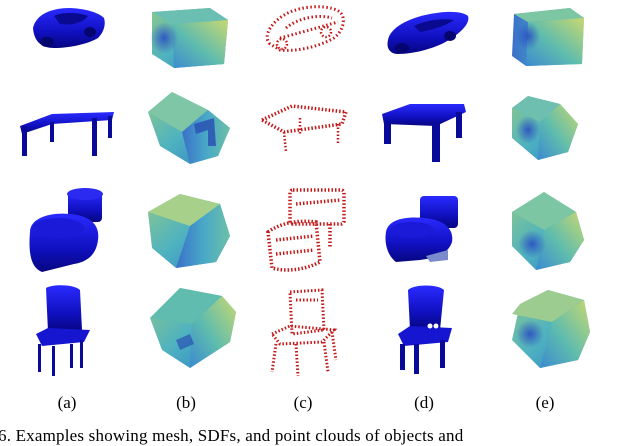 The width and height of the screenshot is (618, 446). What do you see at coordinates (425, 329) in the screenshot?
I see `chair-mesh-d` at bounding box center [425, 329].